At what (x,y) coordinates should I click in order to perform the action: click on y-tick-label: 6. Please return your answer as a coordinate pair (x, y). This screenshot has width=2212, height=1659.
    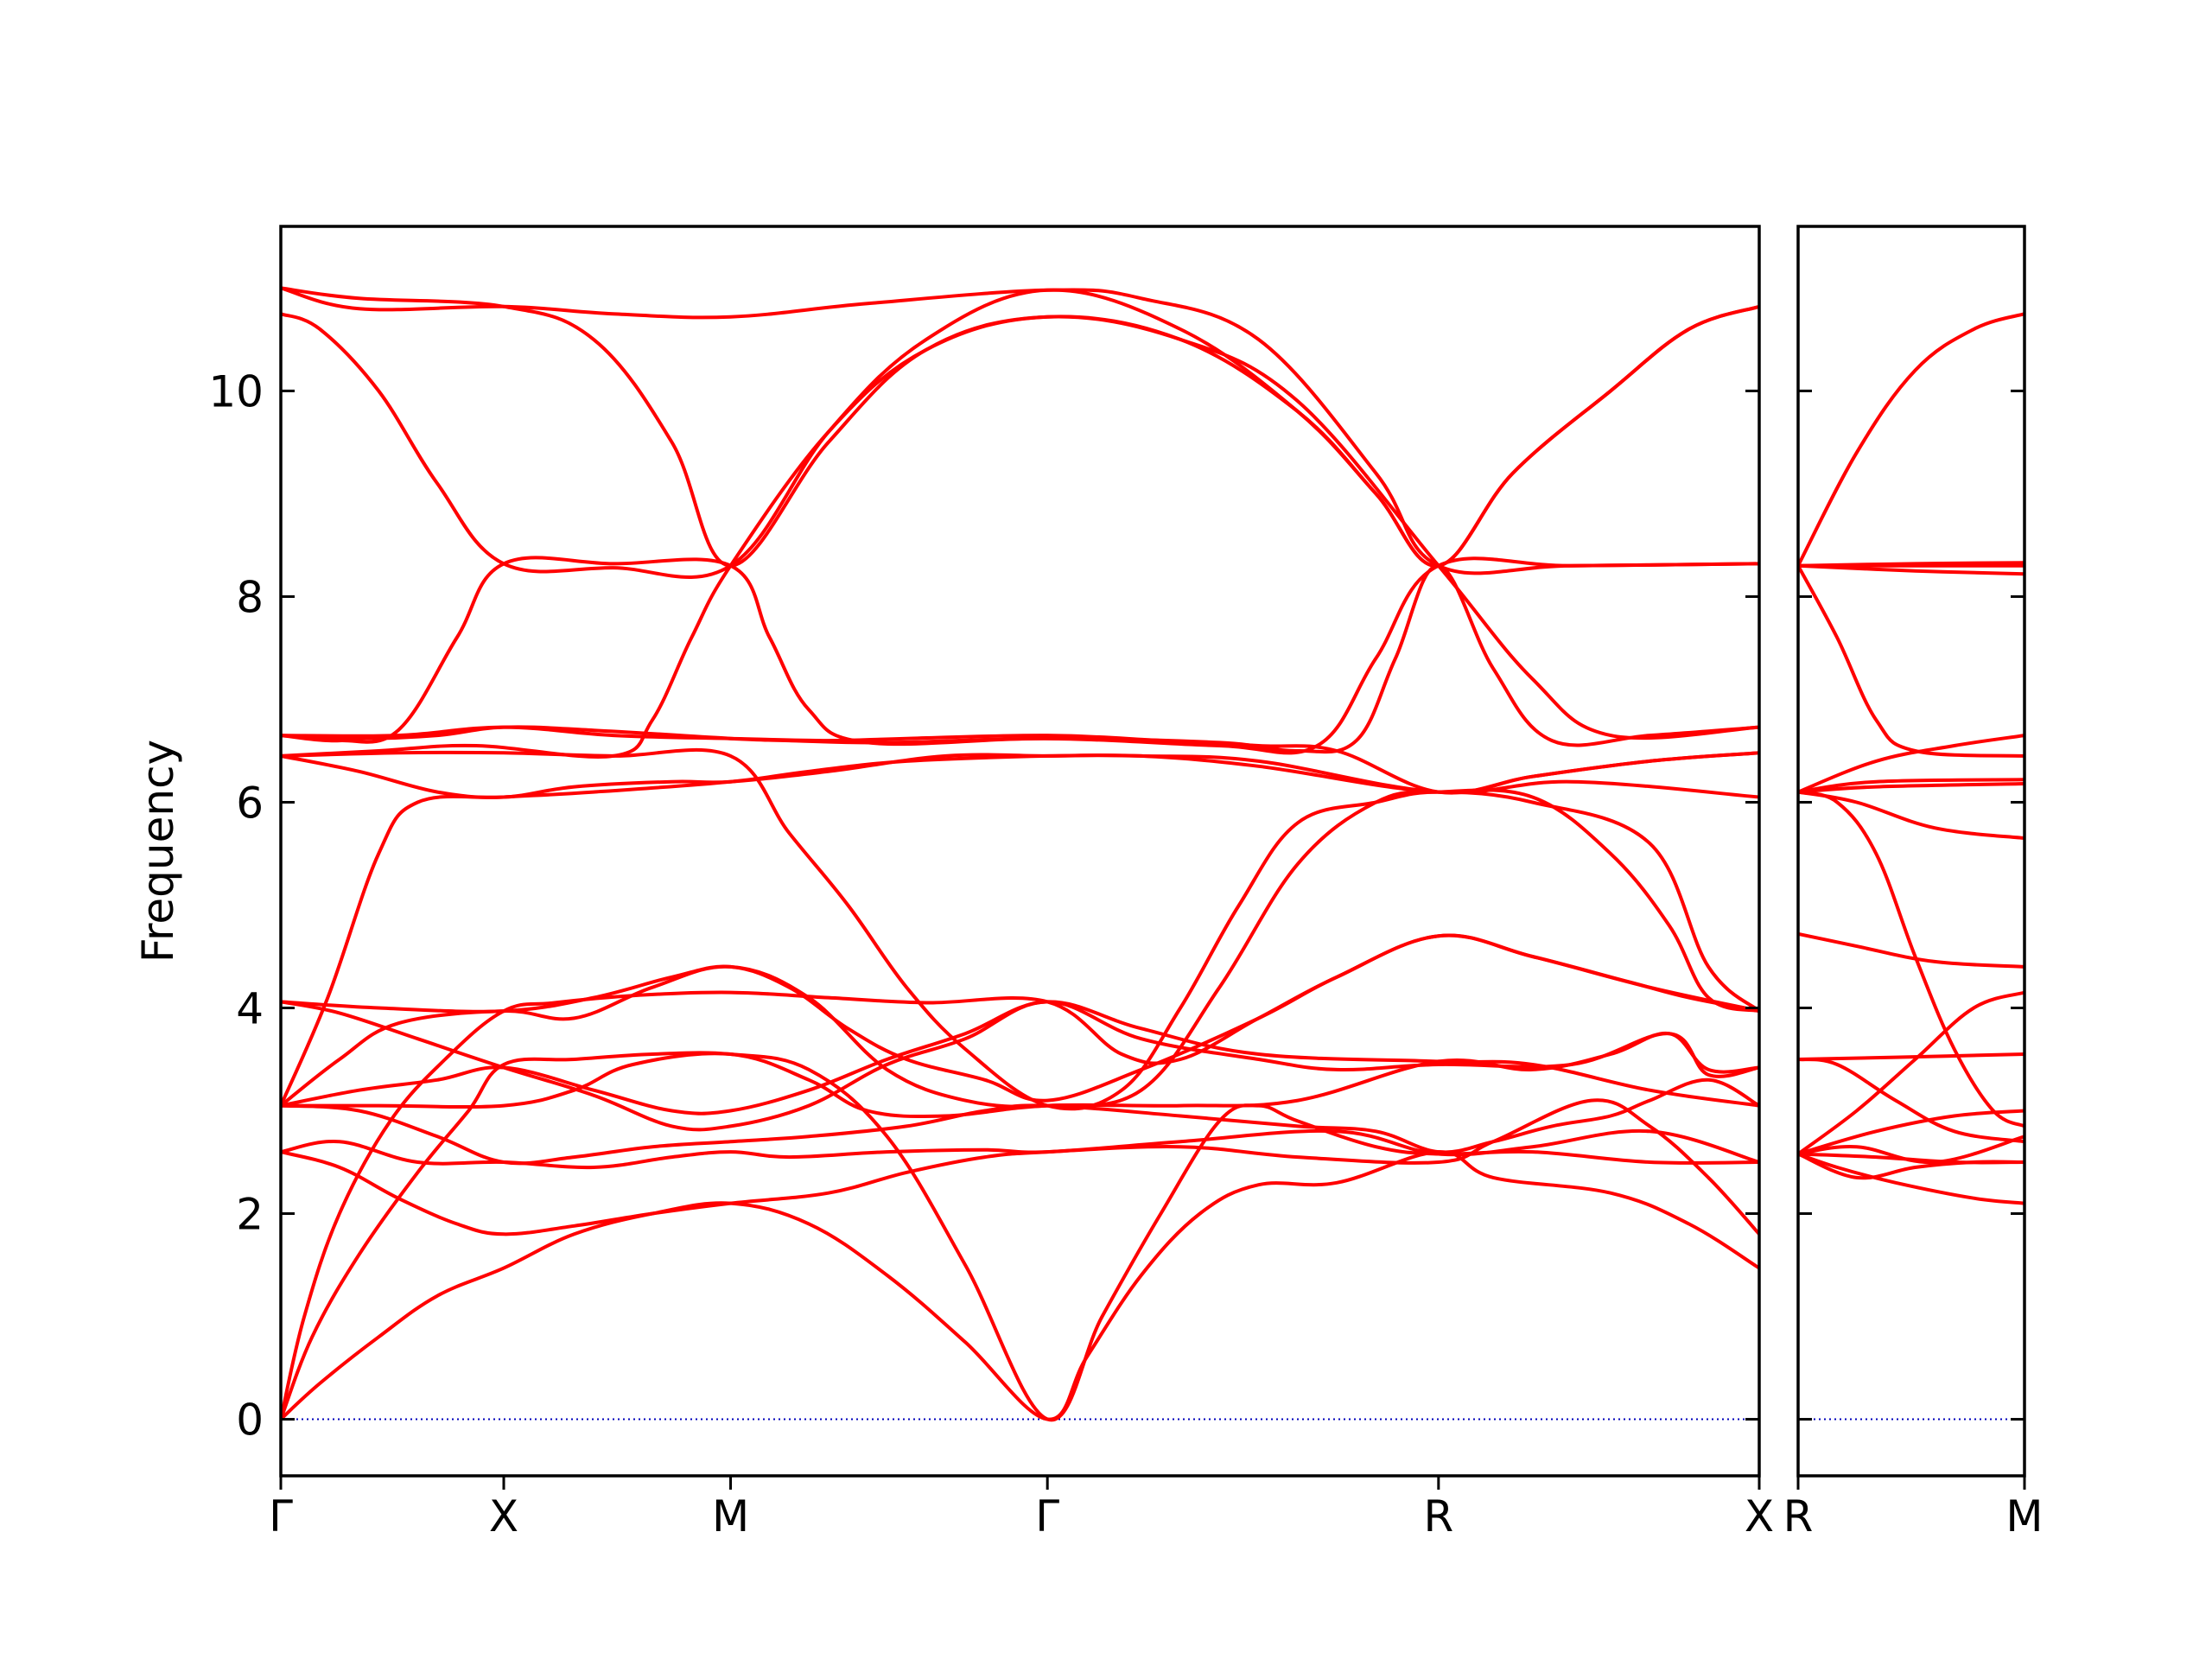
    Looking at the image, I should click on (250, 803).